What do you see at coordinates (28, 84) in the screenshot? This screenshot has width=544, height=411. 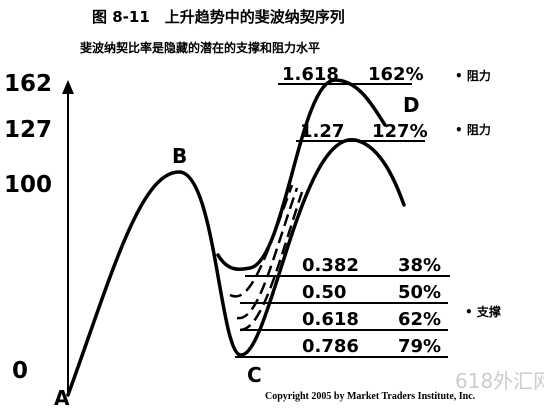 I see `axis-label: 162` at bounding box center [28, 84].